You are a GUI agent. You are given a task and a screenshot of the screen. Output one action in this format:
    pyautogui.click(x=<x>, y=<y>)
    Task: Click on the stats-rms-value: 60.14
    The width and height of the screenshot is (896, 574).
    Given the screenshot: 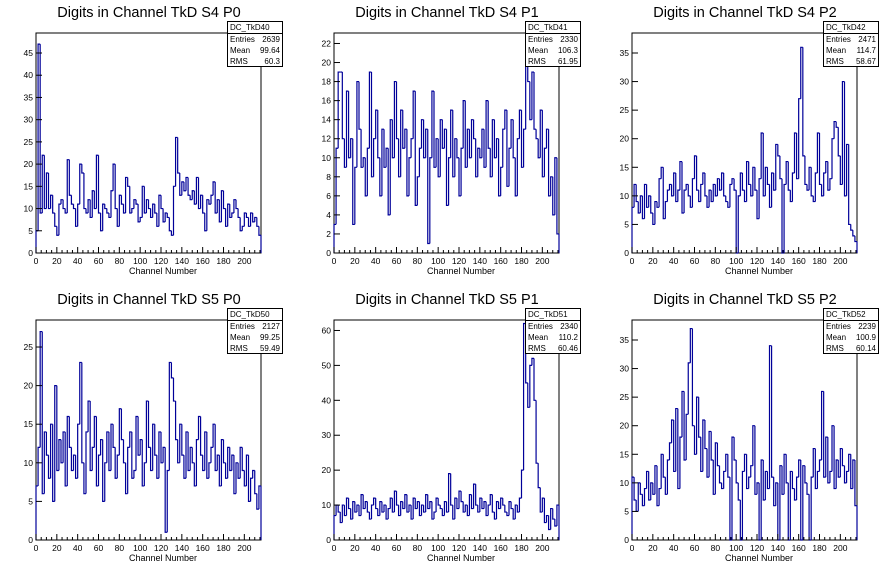 What is the action you would take?
    pyautogui.click(x=865, y=348)
    